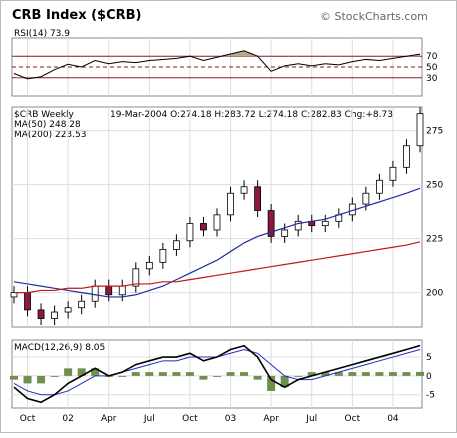 The image size is (457, 438). I want to click on chart-title: CRB Index ($CRB), so click(77, 15).